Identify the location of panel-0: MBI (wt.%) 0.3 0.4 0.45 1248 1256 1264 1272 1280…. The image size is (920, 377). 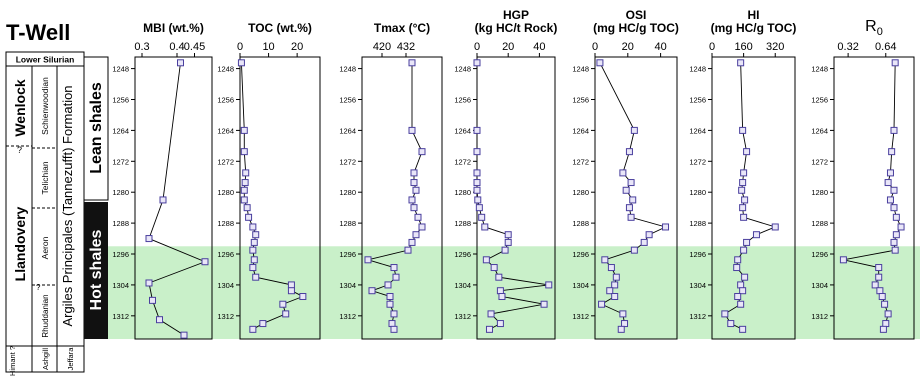
(162, 180).